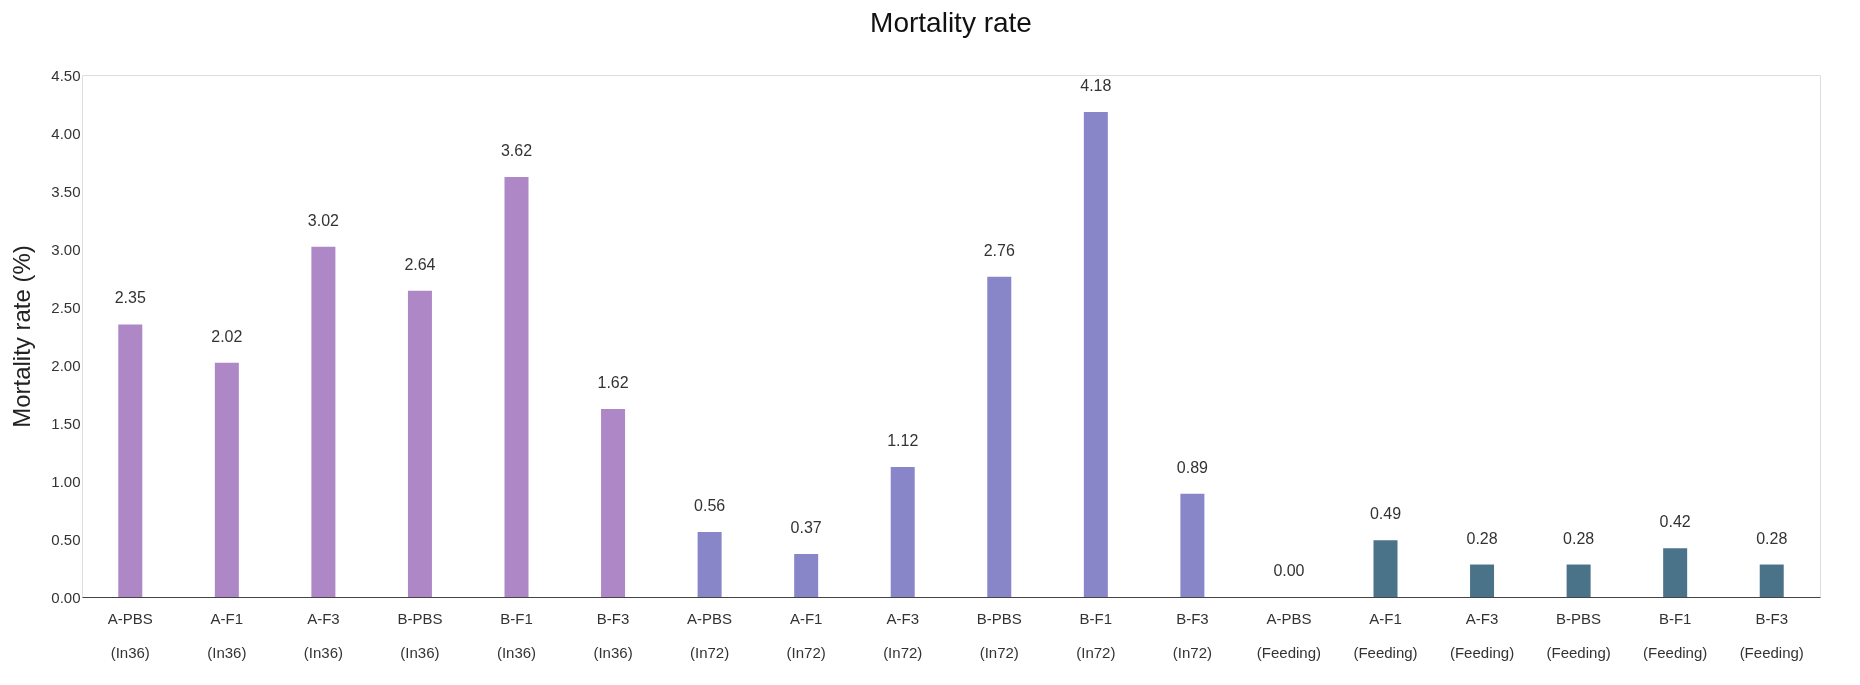  I want to click on y-tick-label: 3.50, so click(66, 191).